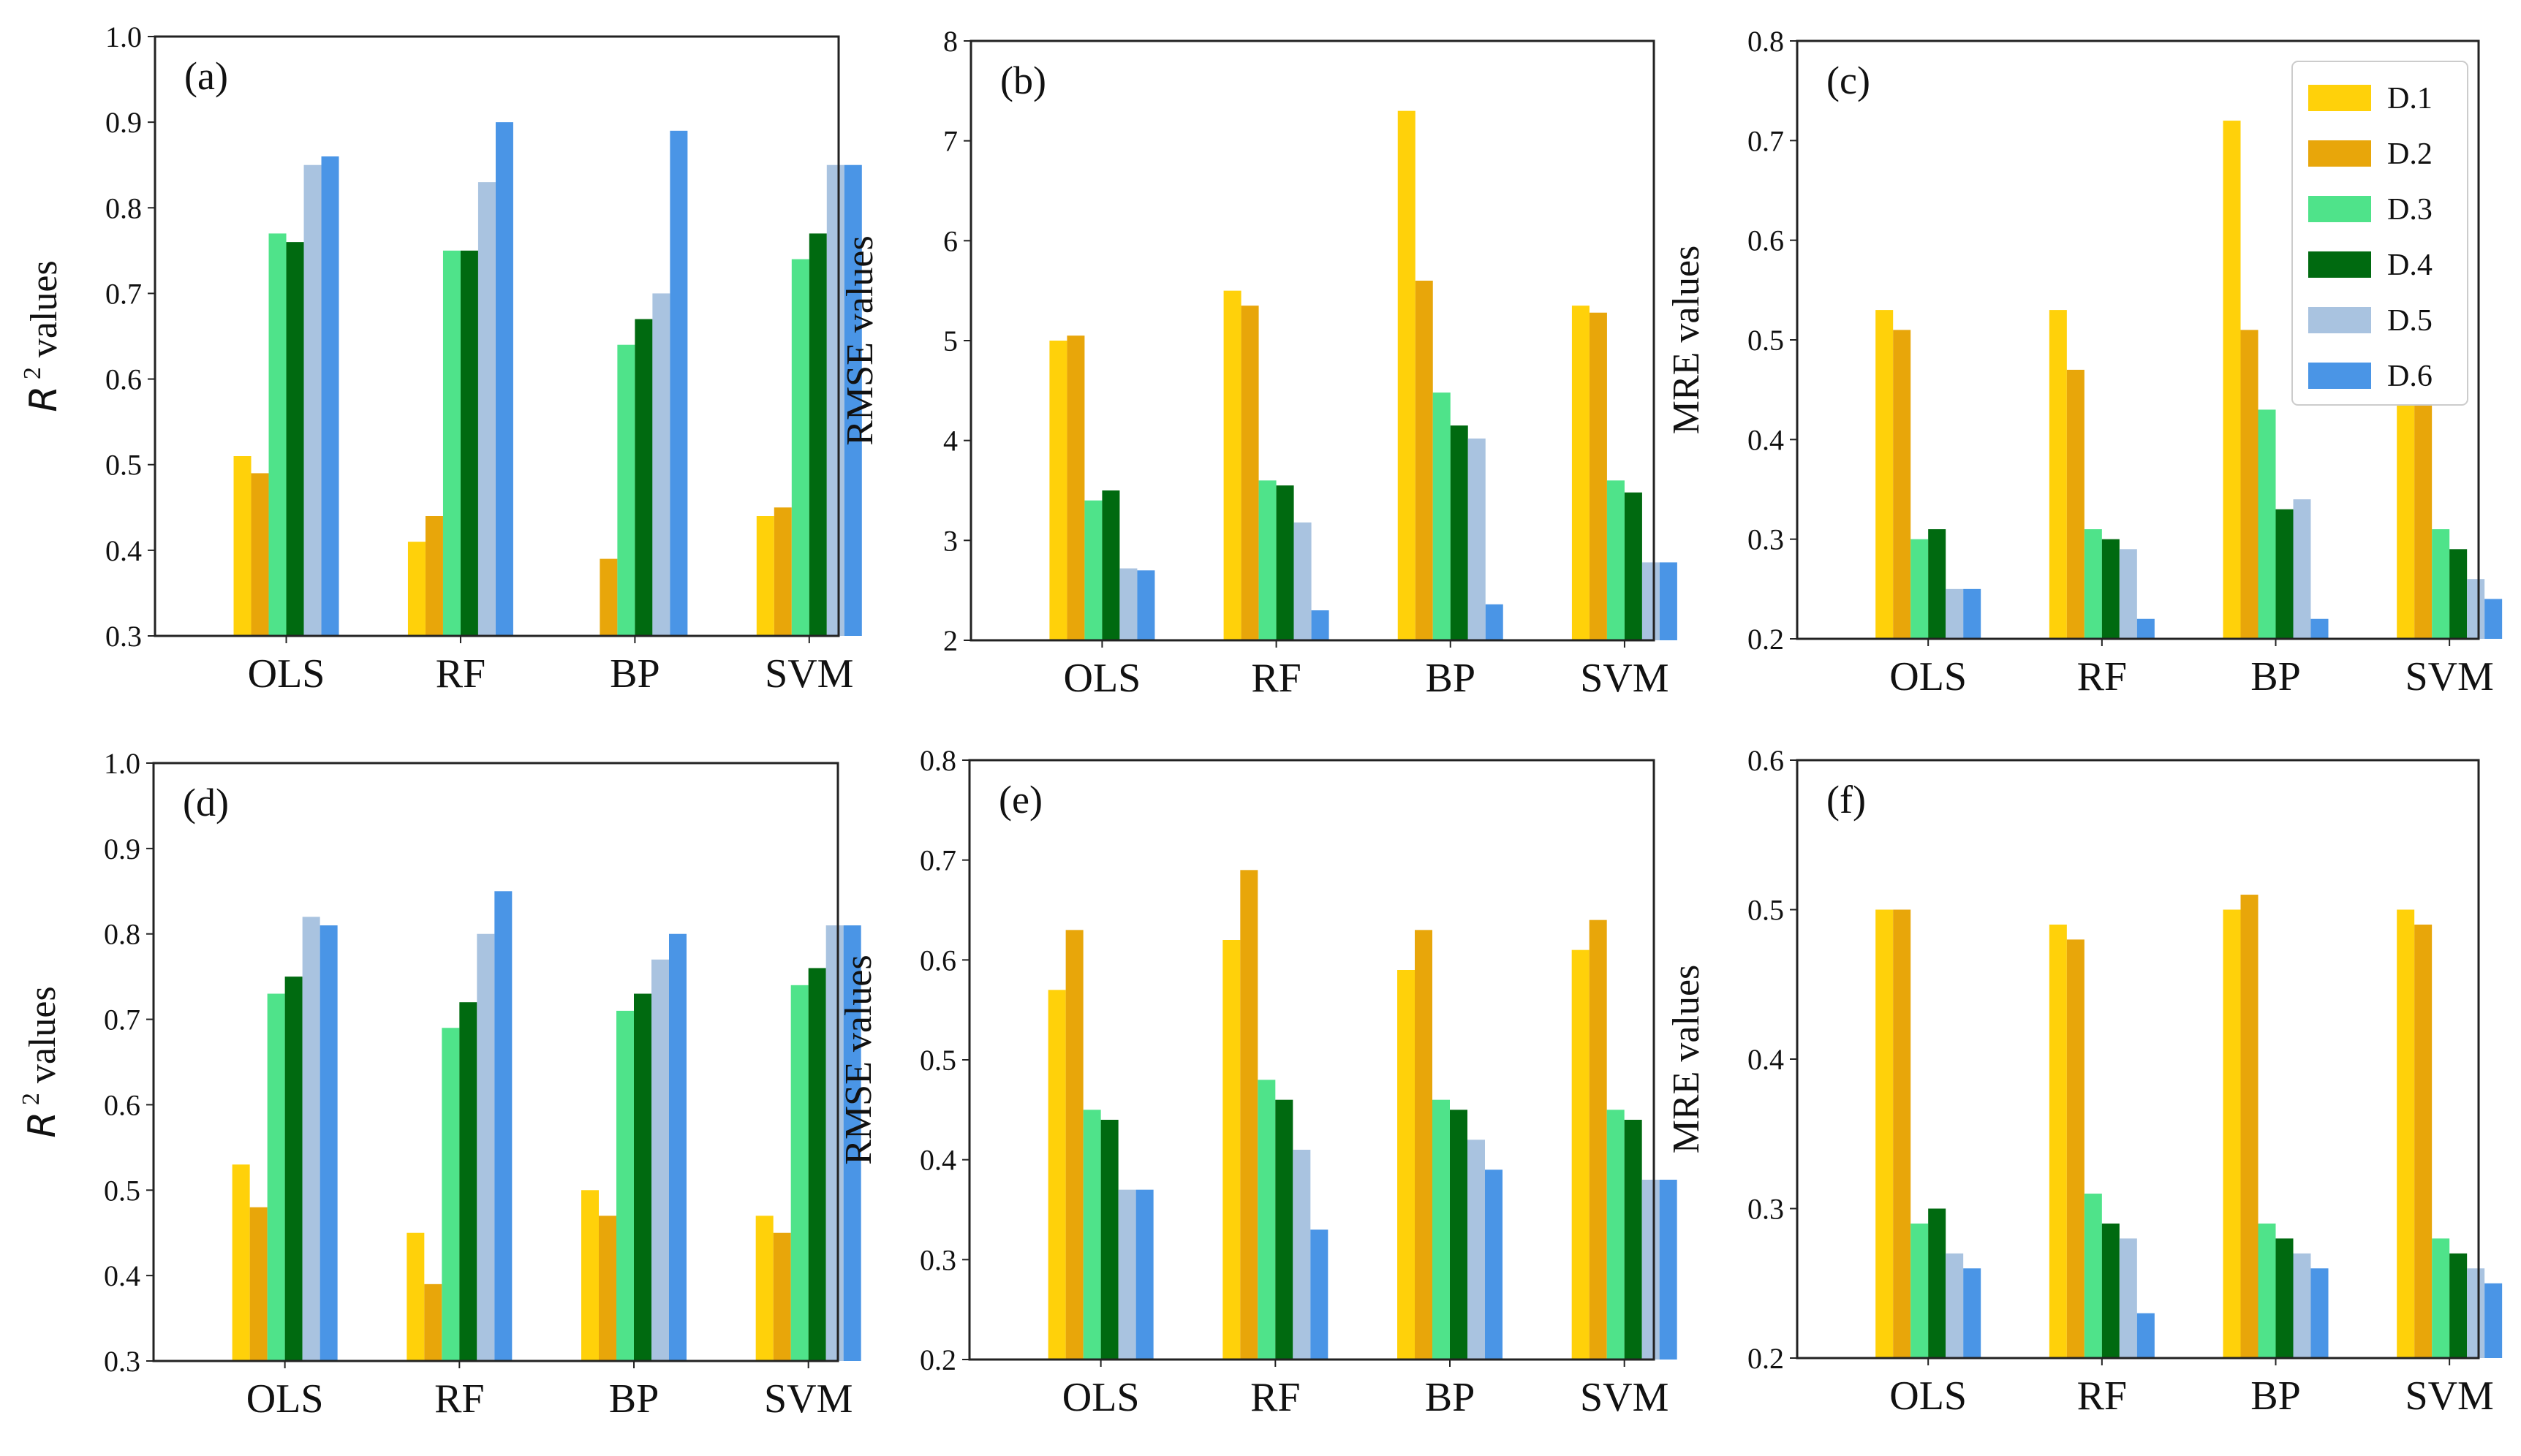 The image size is (2521, 1456). Describe the element at coordinates (1766, 41) in the screenshot. I see `y-tick-label: 0.8` at that location.